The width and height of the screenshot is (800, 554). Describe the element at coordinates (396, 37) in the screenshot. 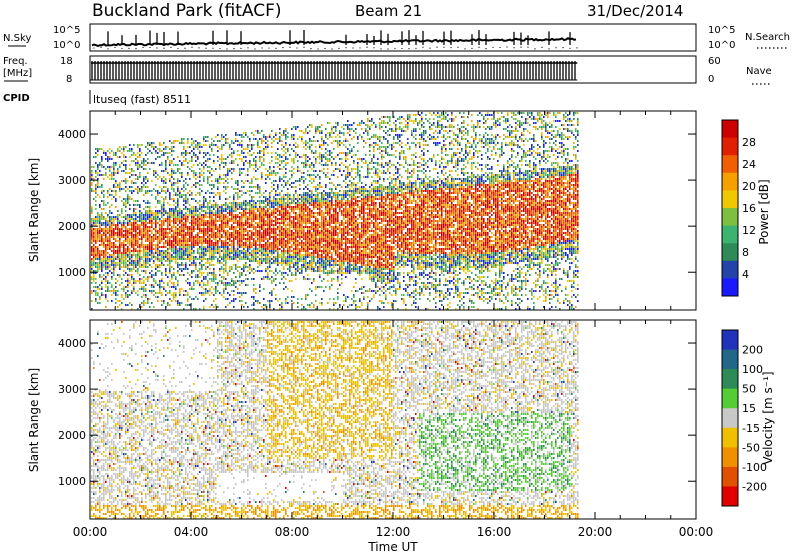

I see `noise-panel: N.Sky 10^5 10^0 10^5 10^0 N.Search` at that location.